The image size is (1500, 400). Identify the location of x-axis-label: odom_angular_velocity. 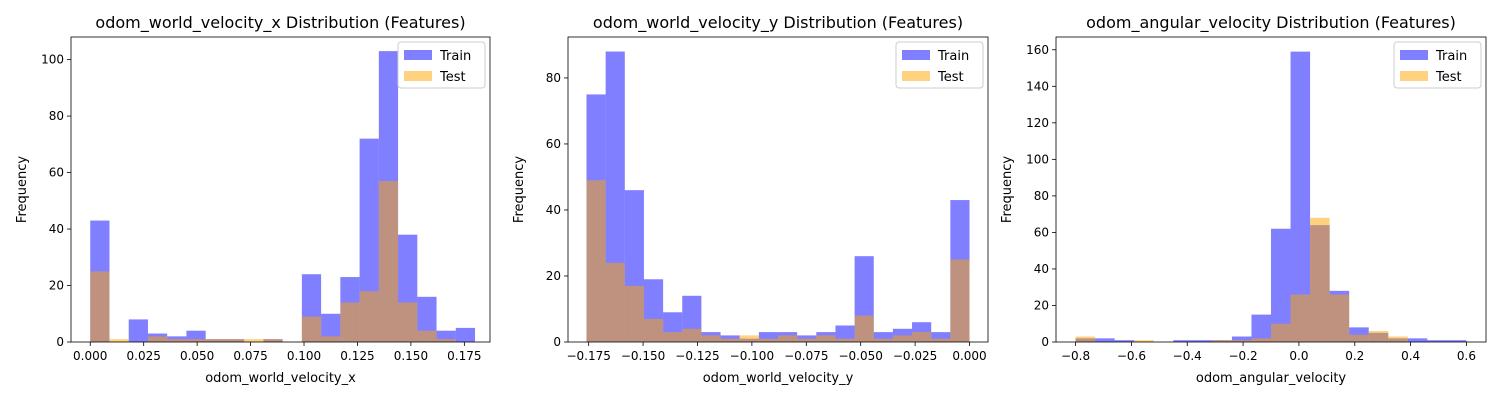
(1271, 378).